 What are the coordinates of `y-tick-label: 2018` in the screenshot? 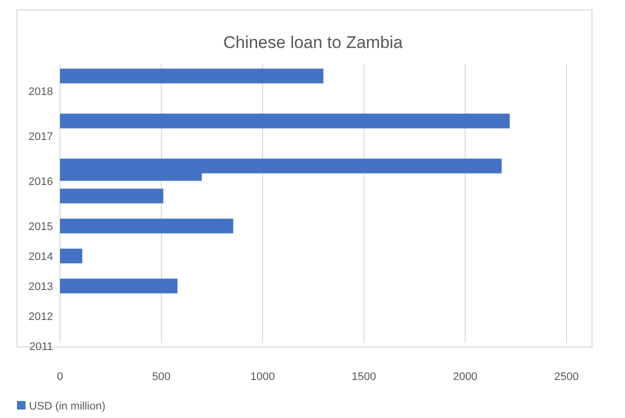 It's located at (40, 92).